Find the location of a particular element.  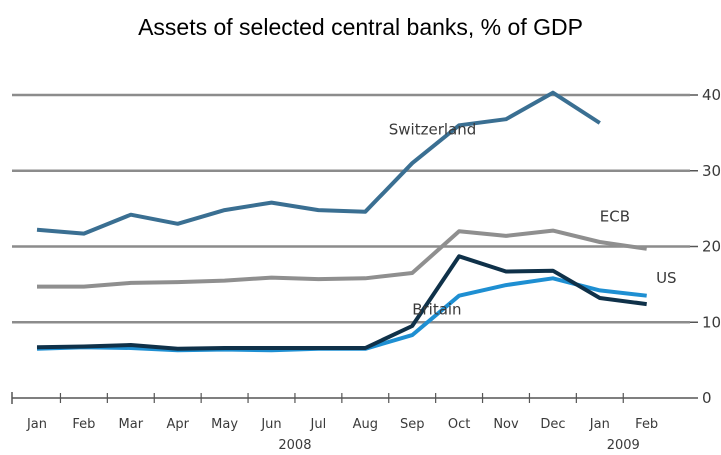

y-axis: 0 10 20 30 40 is located at coordinates (705, 246).